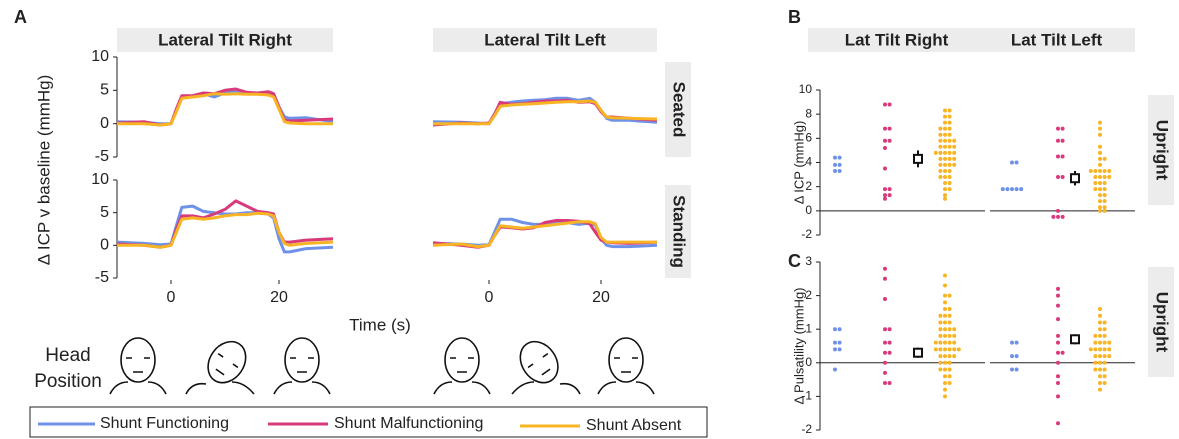  Describe the element at coordinates (67, 355) in the screenshot. I see `head-label: Head` at that location.